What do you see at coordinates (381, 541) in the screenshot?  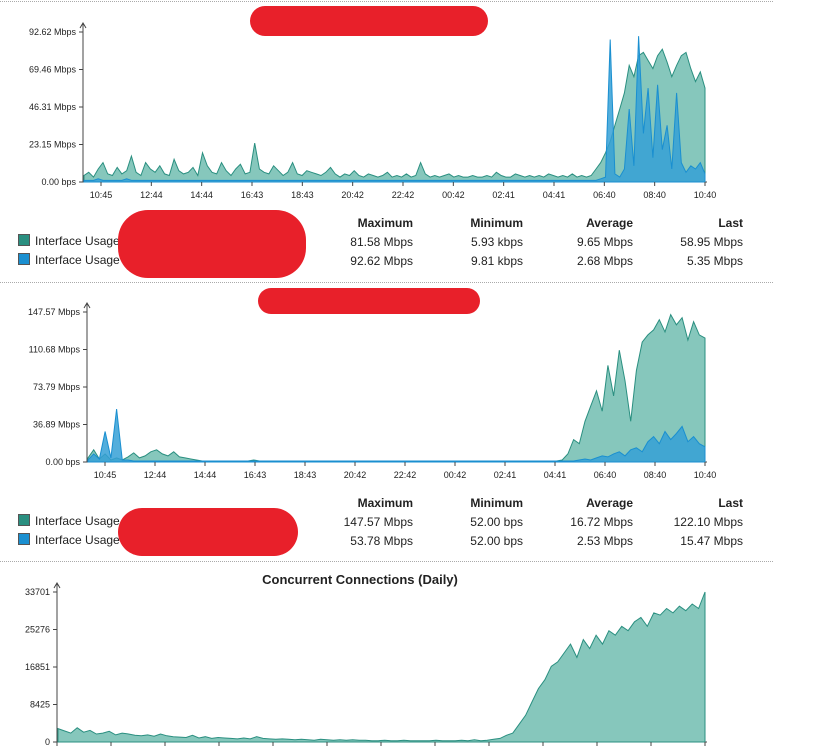 I see `stat-value: 53.78 Mbps` at bounding box center [381, 541].